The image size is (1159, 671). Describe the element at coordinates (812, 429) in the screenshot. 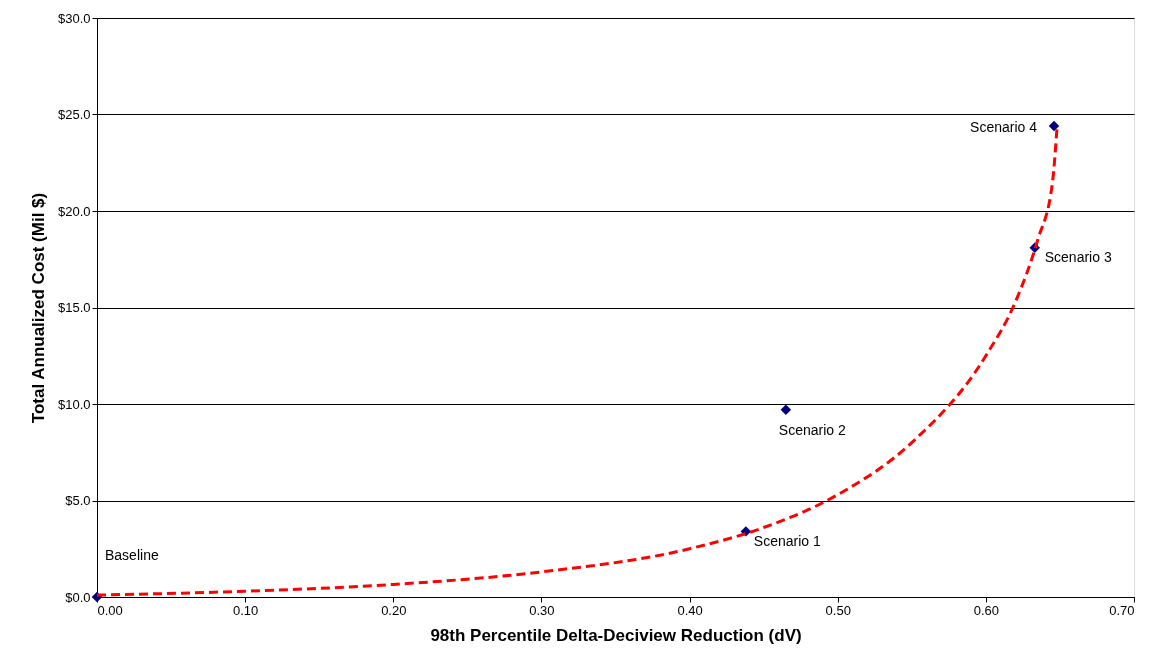

I see `annotation: Scenario 2` at that location.